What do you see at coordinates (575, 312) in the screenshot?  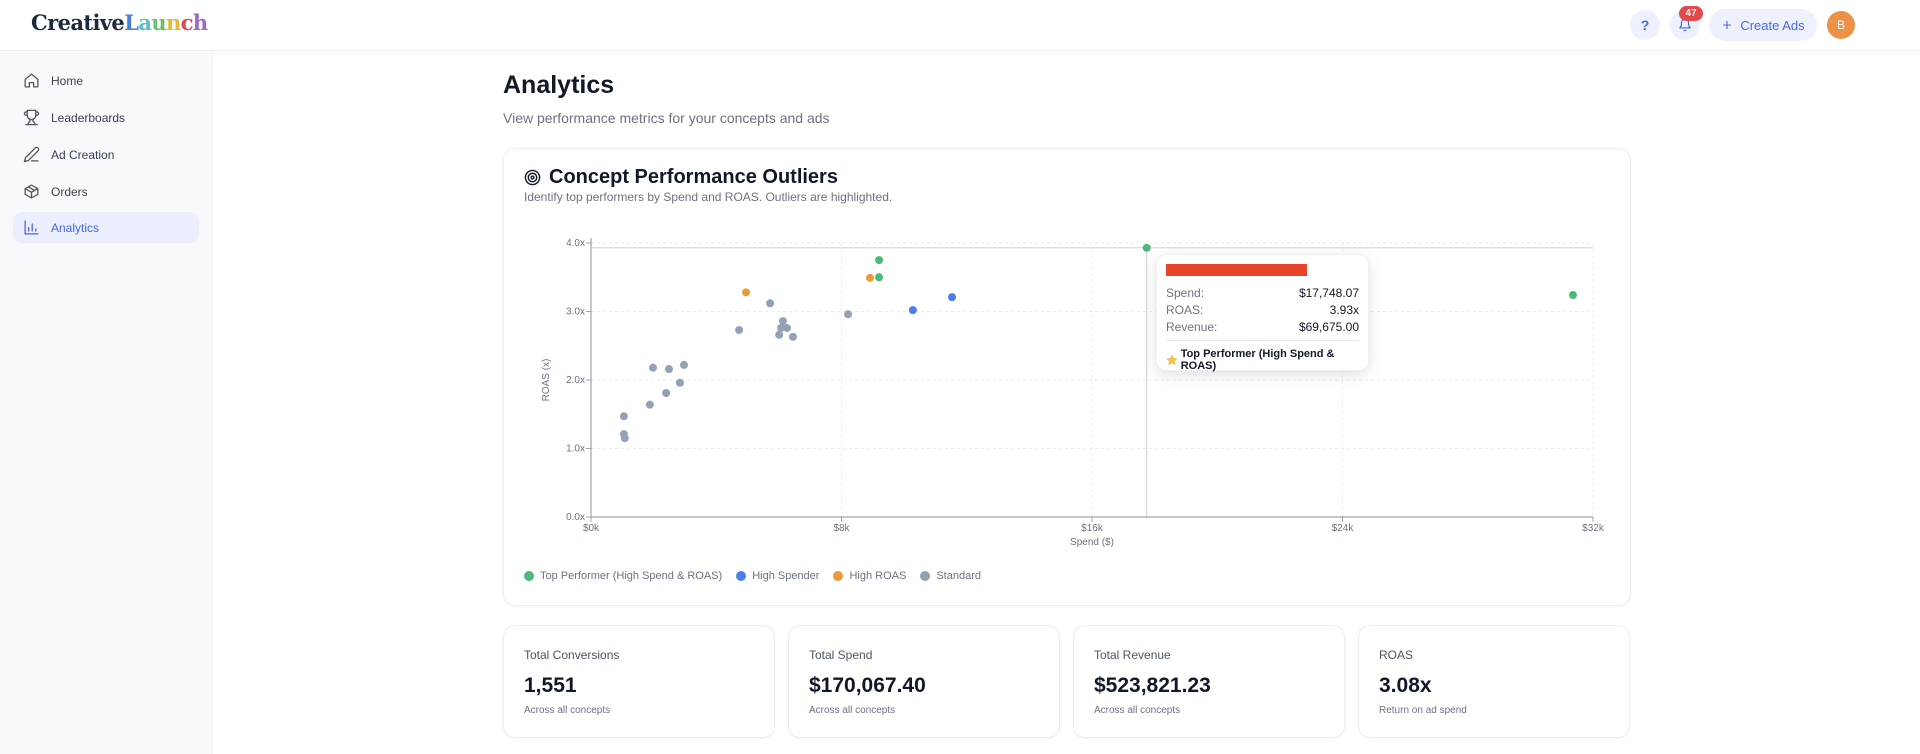 I see `y-tick-label: 3.0x` at bounding box center [575, 312].